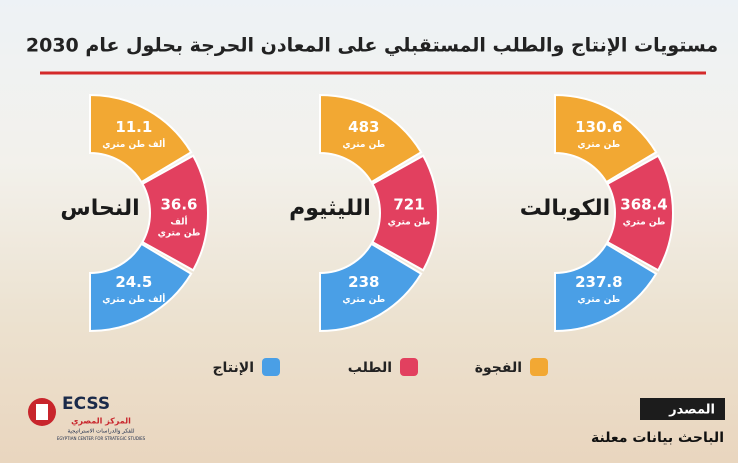  What do you see at coordinates (598, 127) in the screenshot?
I see `segment-value: 130.6` at bounding box center [598, 127].